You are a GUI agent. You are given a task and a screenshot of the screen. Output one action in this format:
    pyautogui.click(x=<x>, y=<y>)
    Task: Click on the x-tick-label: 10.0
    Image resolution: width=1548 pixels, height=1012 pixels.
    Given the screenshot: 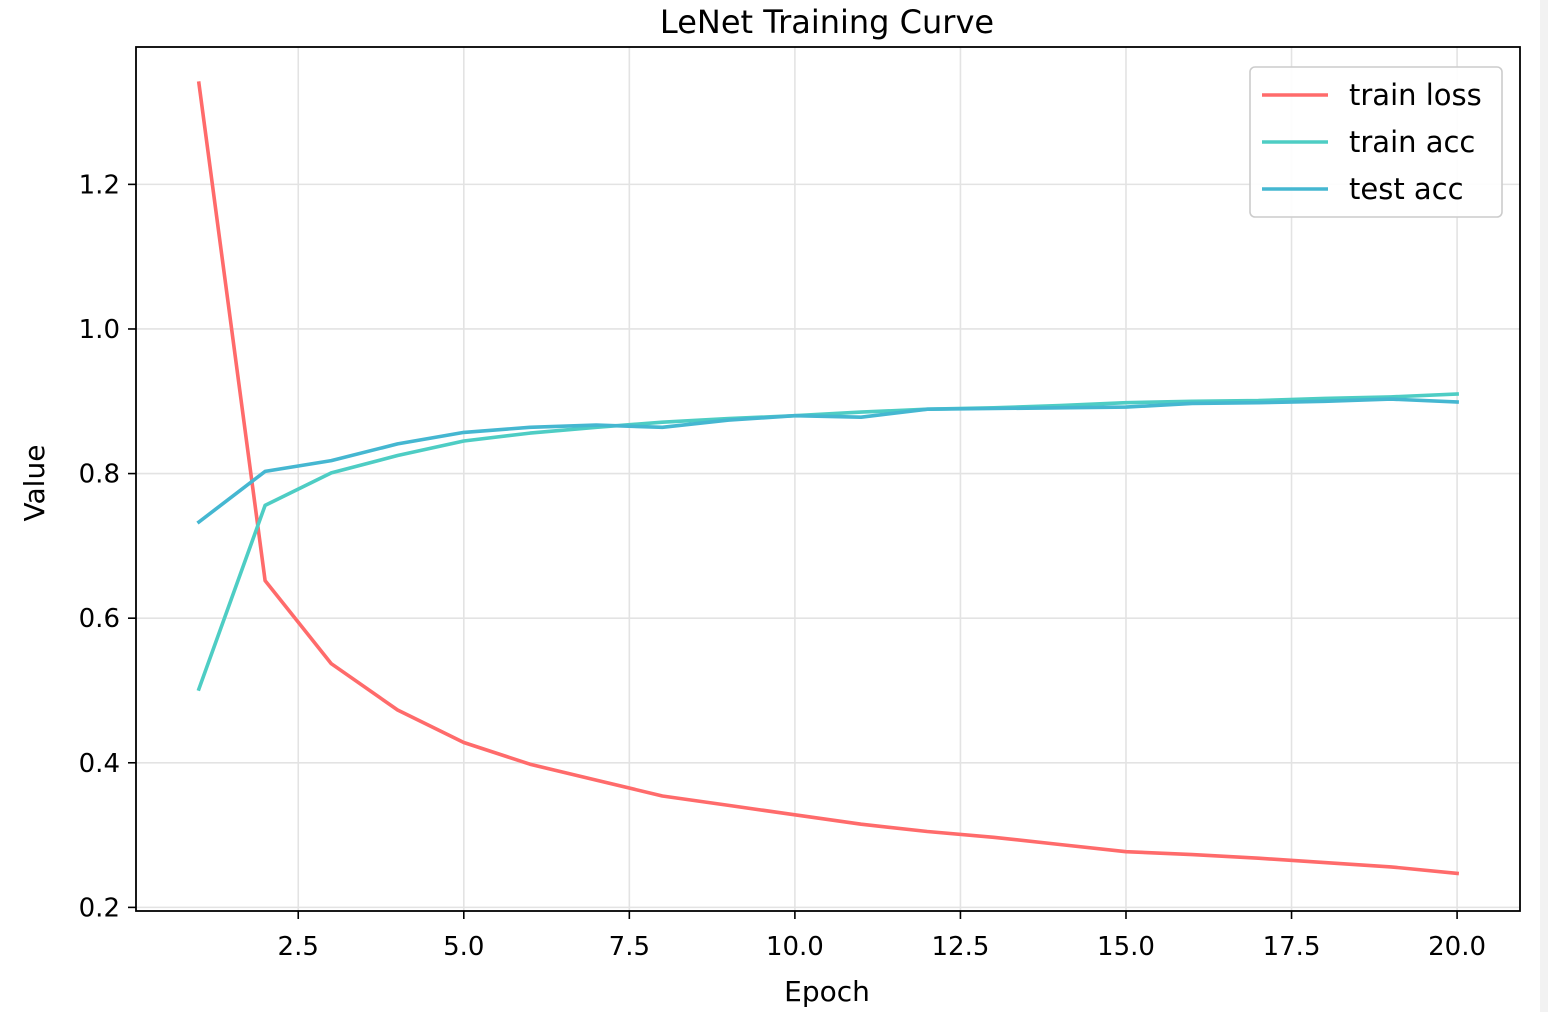 What is the action you would take?
    pyautogui.click(x=795, y=947)
    